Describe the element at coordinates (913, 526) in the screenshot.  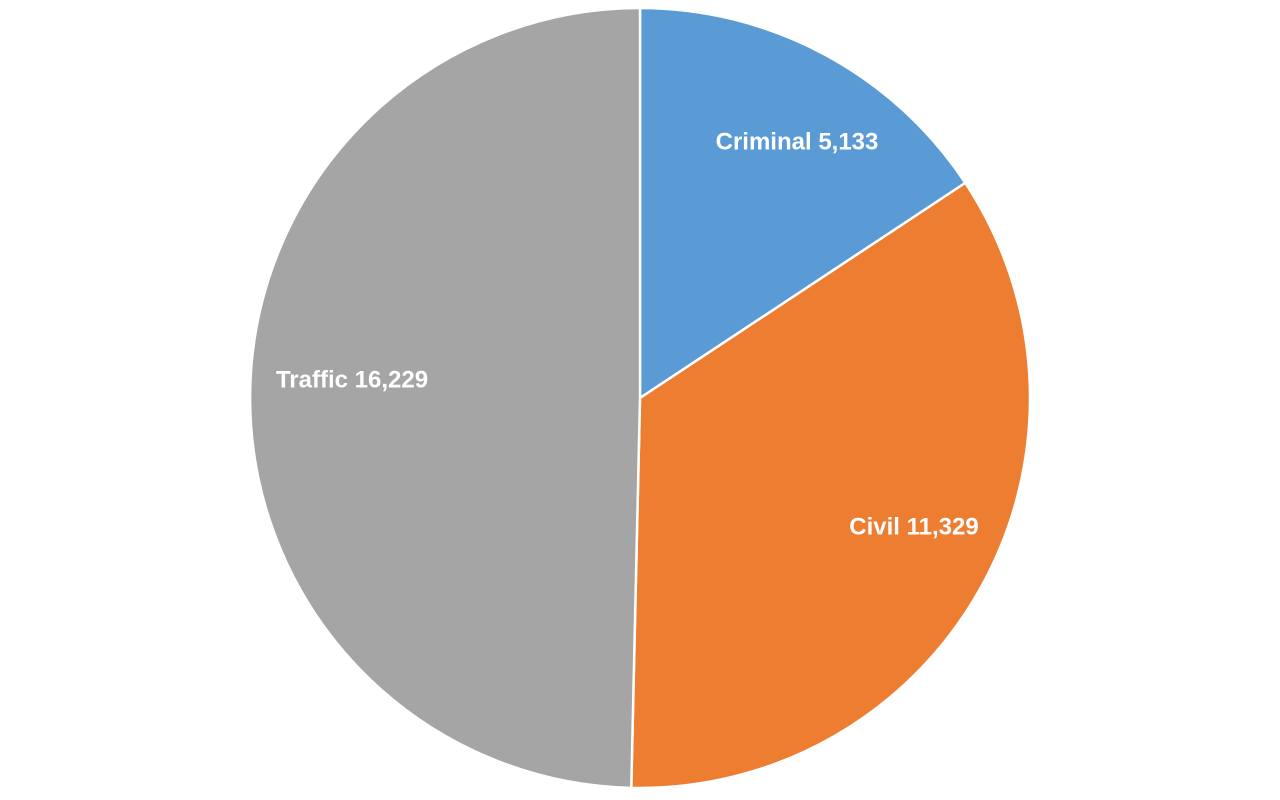
I see `data-label-civil: Civil 11,329` at that location.